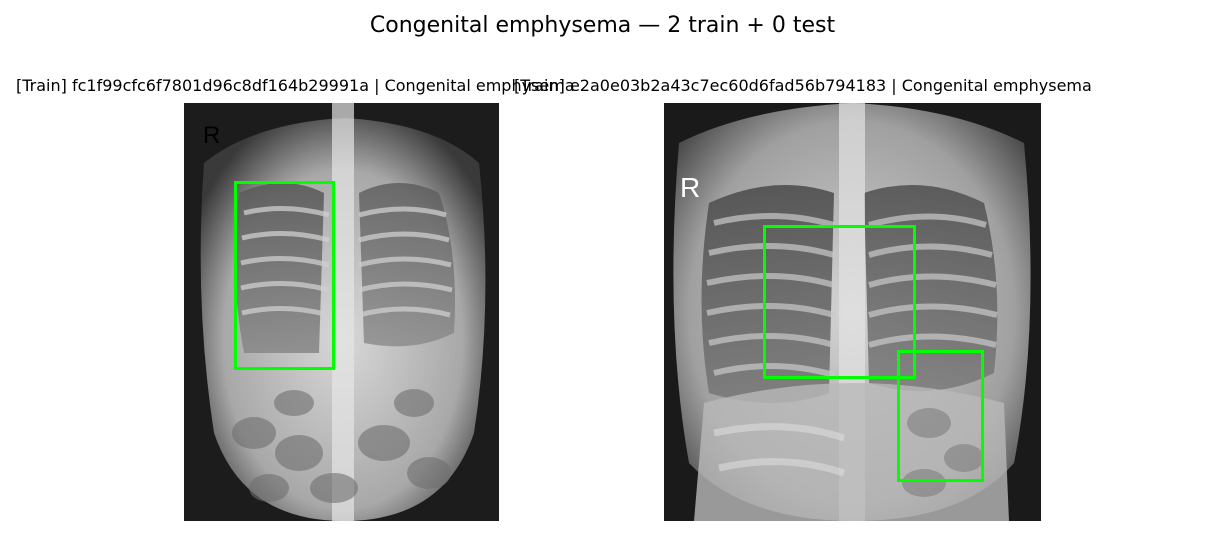 This screenshot has width=1205, height=536. Describe the element at coordinates (211, 135) in the screenshot. I see `panel-1-marker: R` at that location.